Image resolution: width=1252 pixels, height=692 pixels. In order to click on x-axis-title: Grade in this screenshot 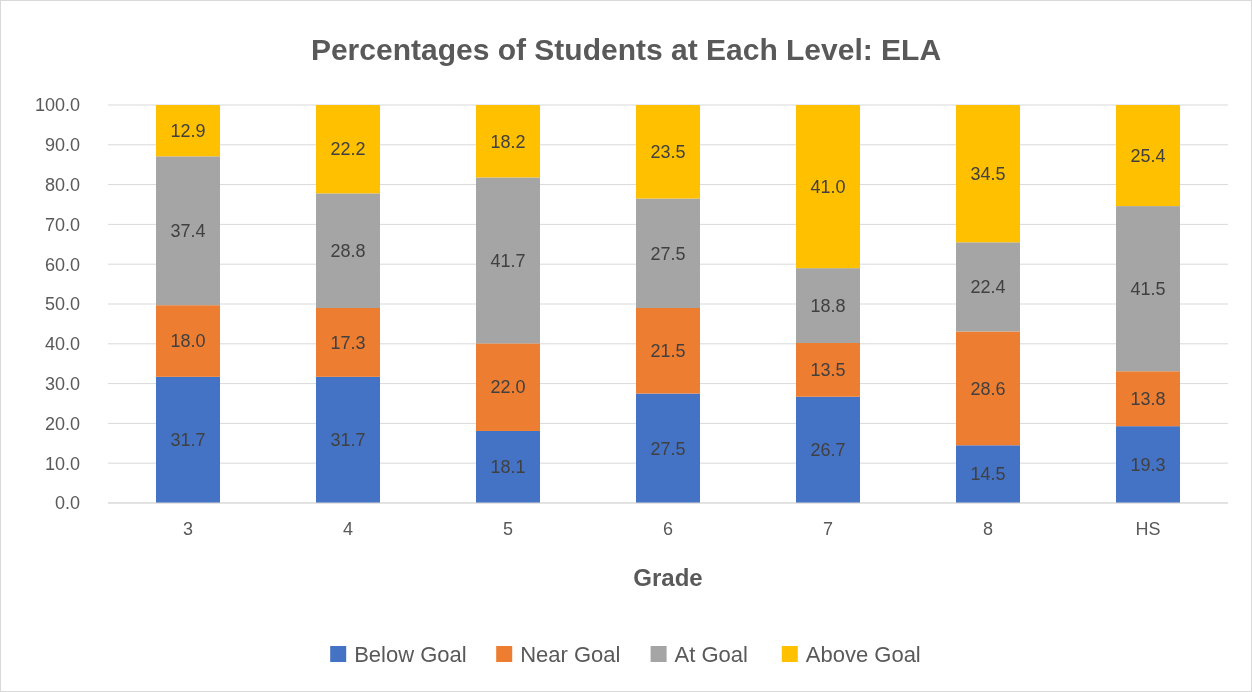, I will do `click(668, 577)`.